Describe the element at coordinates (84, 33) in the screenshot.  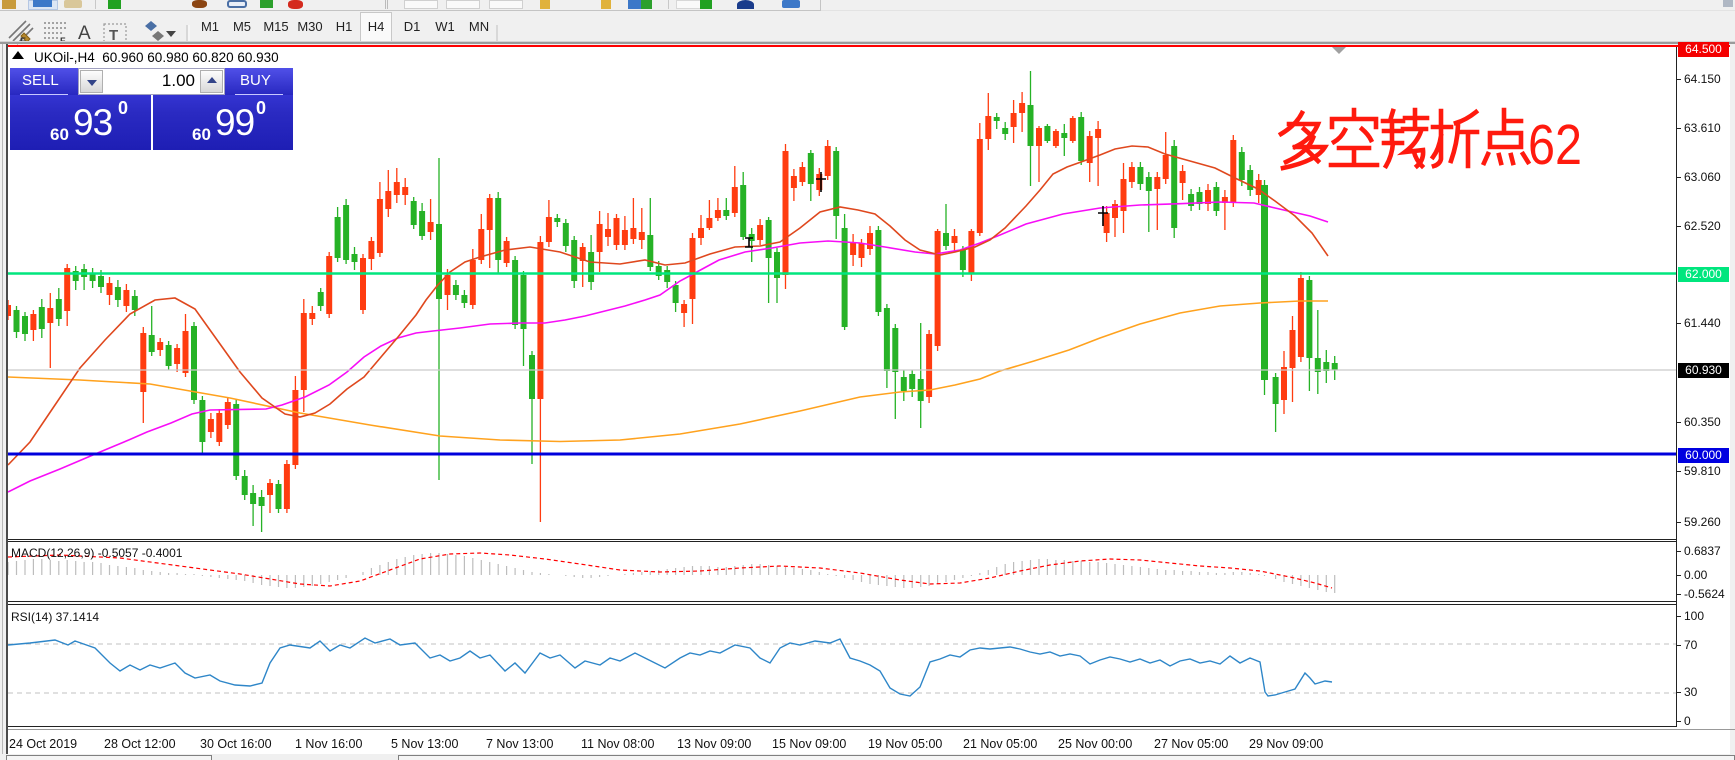
I see `svg-text: A` at that location.